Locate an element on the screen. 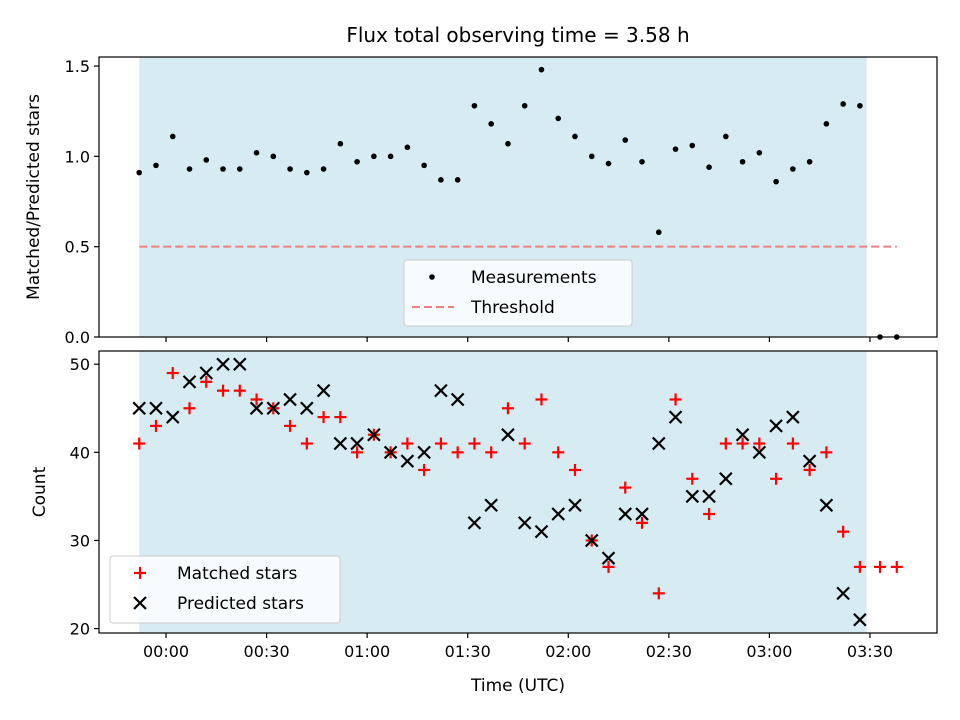 The height and width of the screenshot is (720, 960). bot-ytick-label: 20 is located at coordinates (80, 629).